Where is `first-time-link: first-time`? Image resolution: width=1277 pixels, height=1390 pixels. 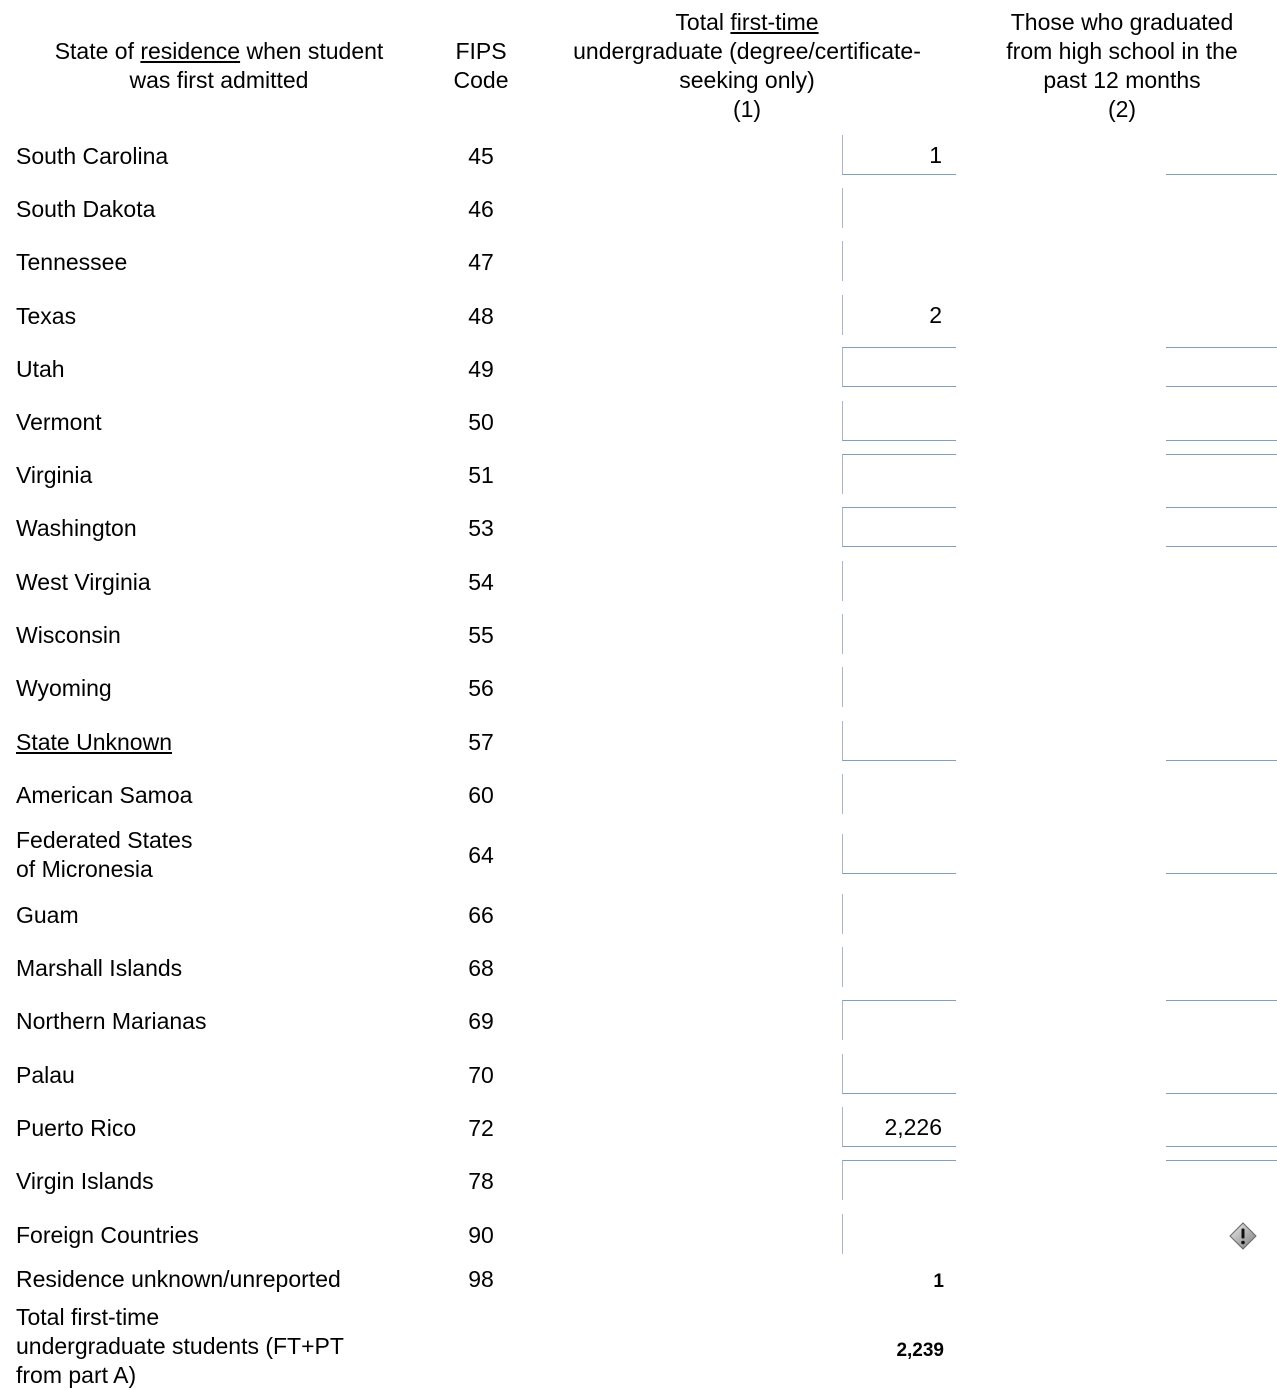
first-time-link: first-time is located at coordinates (774, 22).